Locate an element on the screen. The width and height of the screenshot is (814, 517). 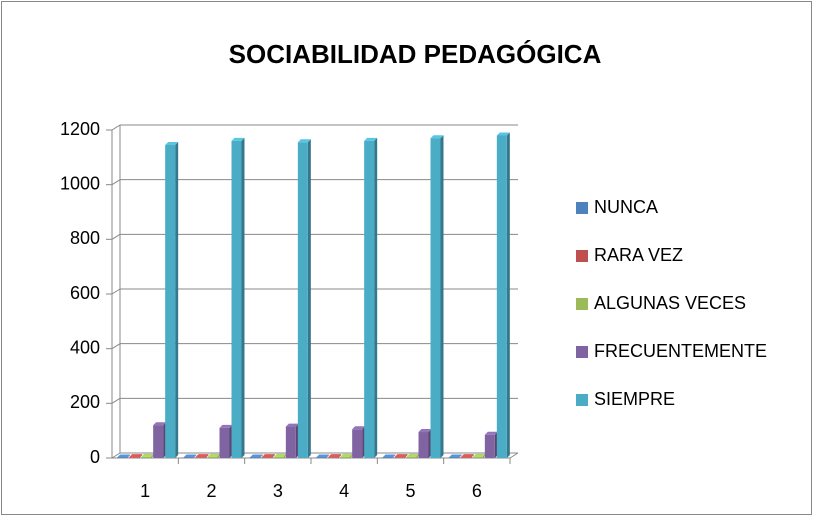
legend-label: FRECUENTEMENTE is located at coordinates (680, 351).